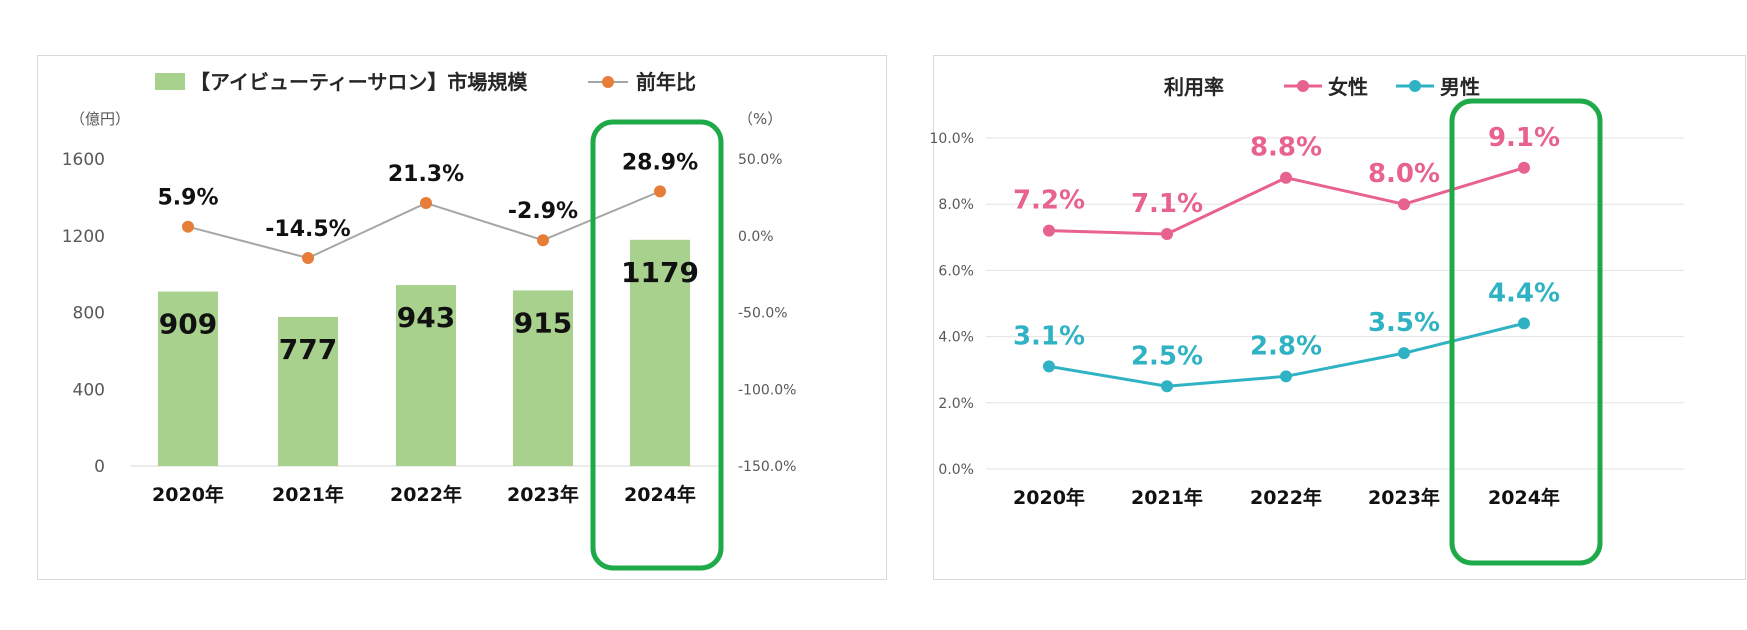 This screenshot has width=1747, height=630. What do you see at coordinates (426, 375) in the screenshot?
I see `bar-2022年` at bounding box center [426, 375].